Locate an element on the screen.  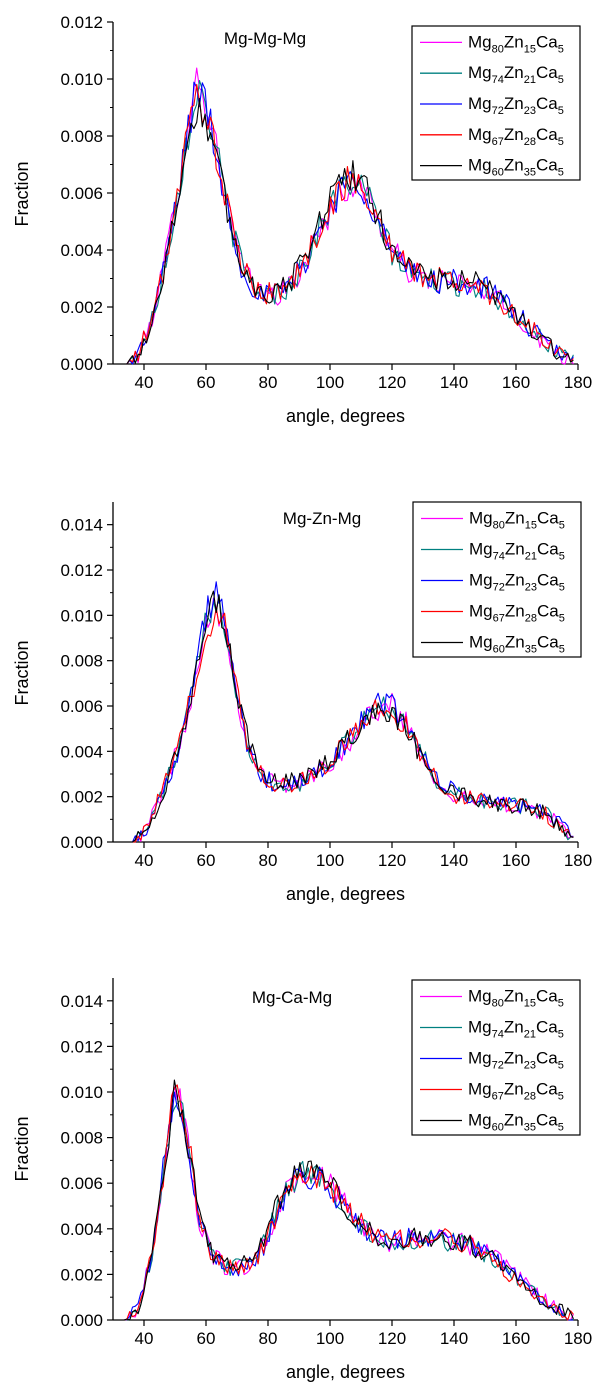
legend-item: Mg67Zn28Ca5 is located at coordinates (492, 136).